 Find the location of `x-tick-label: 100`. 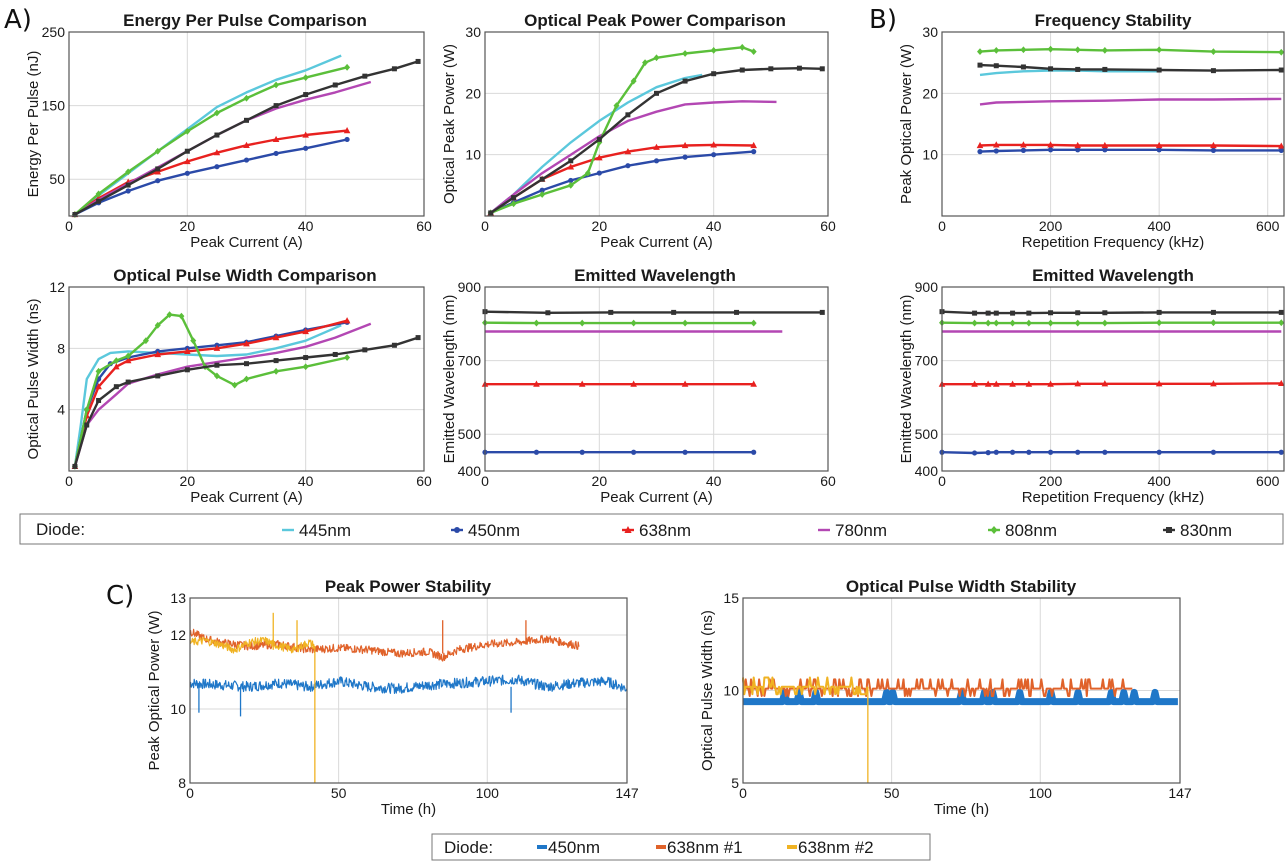

x-tick-label: 100 is located at coordinates (488, 793).